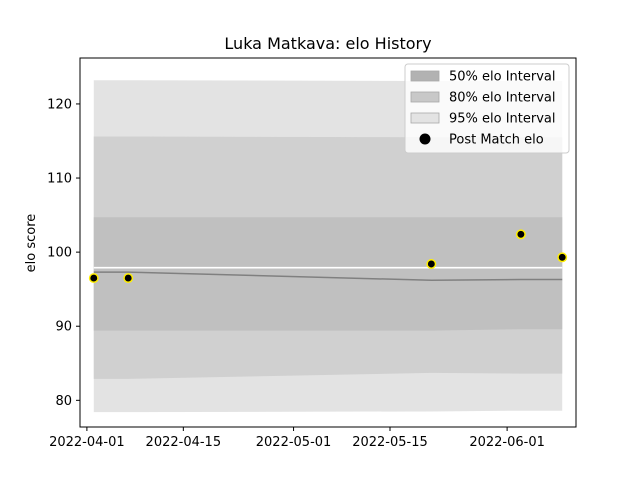  I want to click on legend-marker, so click(425, 139).